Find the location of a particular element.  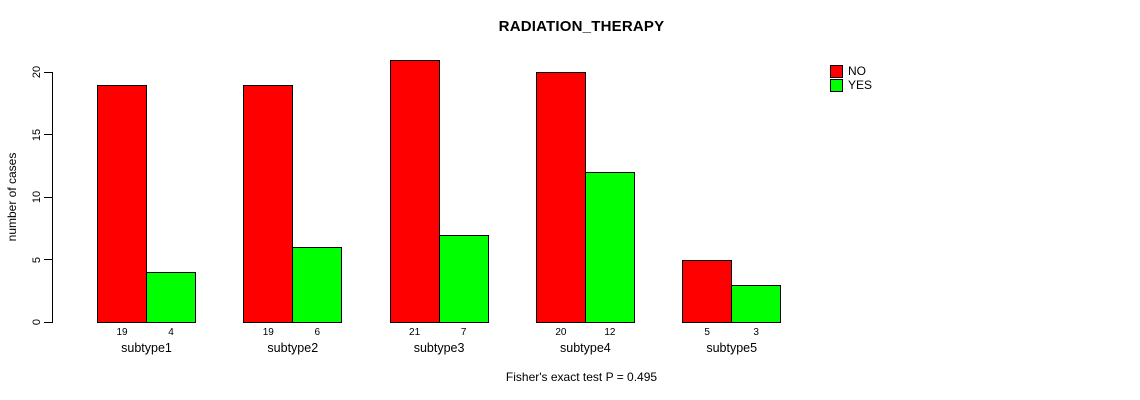

legend: NO YES is located at coordinates (851, 78).